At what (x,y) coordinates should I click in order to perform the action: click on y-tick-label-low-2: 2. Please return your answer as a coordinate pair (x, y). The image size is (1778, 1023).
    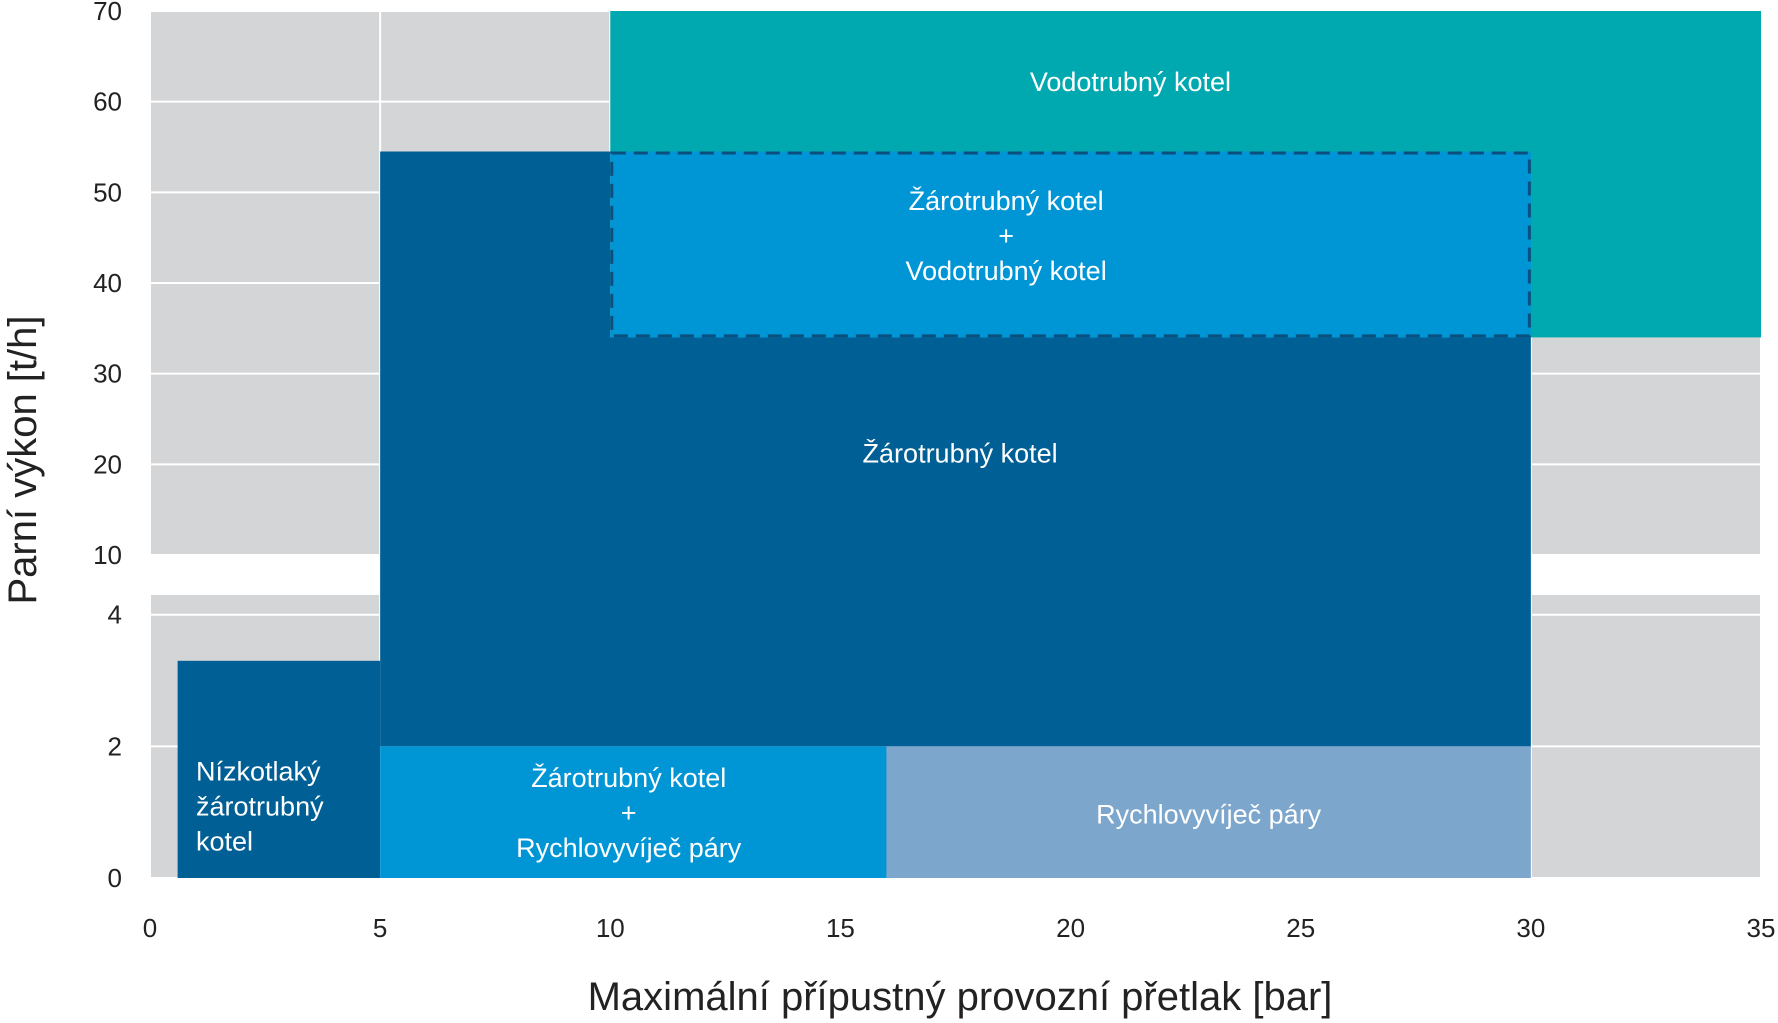
    Looking at the image, I should click on (115, 746).